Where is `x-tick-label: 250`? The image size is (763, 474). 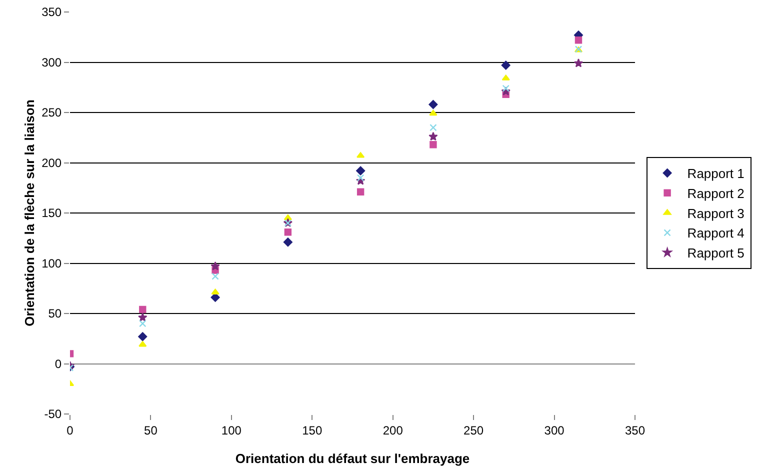 x-tick-label: 250 is located at coordinates (474, 430).